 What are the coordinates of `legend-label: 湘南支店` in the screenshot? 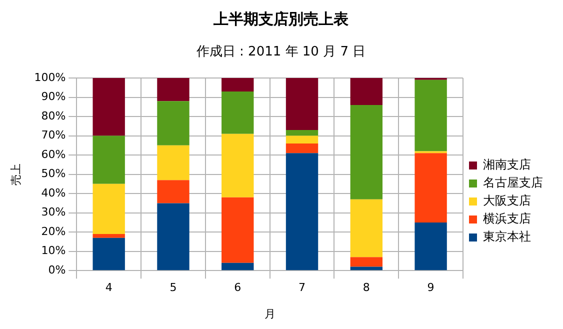 It's located at (507, 165).